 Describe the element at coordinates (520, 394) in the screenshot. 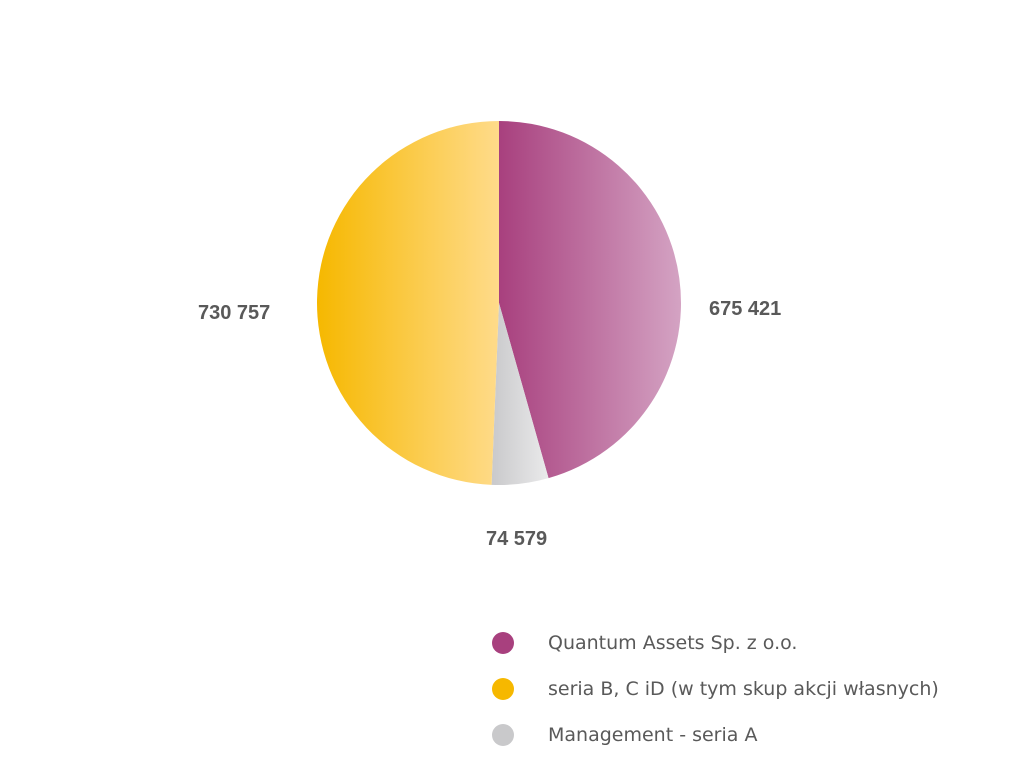

I see `pie-slice-management` at that location.